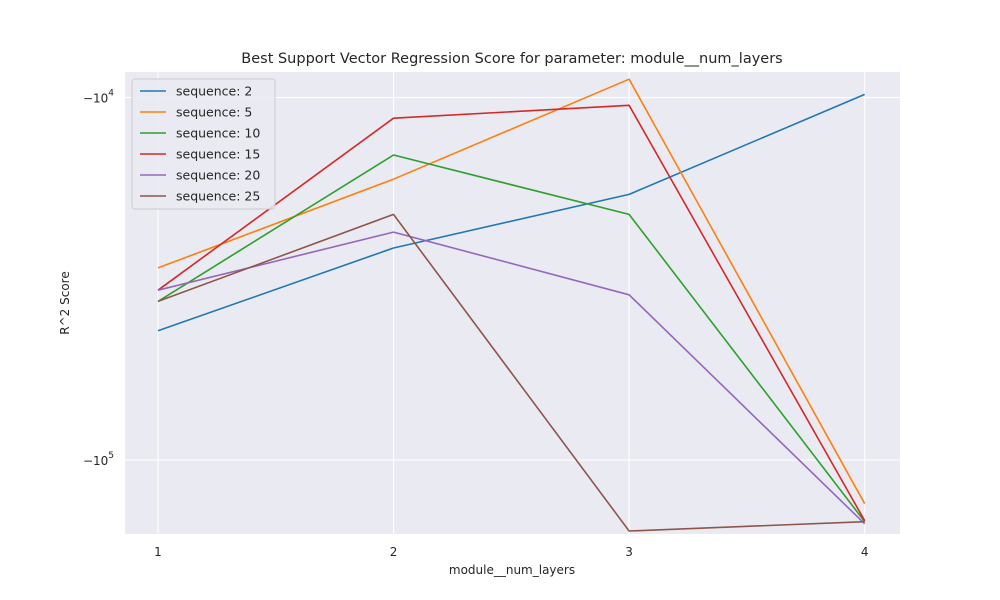 The height and width of the screenshot is (600, 1000). I want to click on legend-label-3: sequence: 15, so click(218, 154).